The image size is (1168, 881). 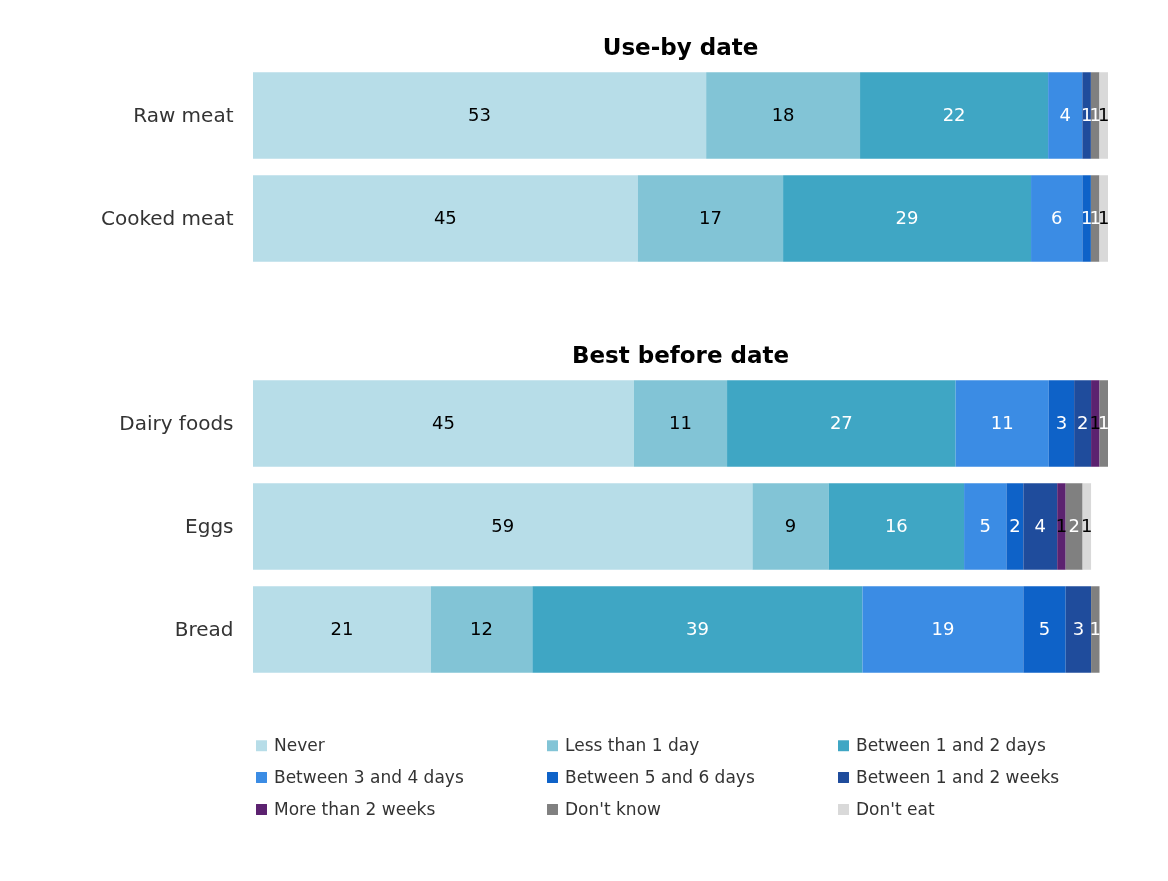 I want to click on data-label: 59, so click(x=503, y=525).